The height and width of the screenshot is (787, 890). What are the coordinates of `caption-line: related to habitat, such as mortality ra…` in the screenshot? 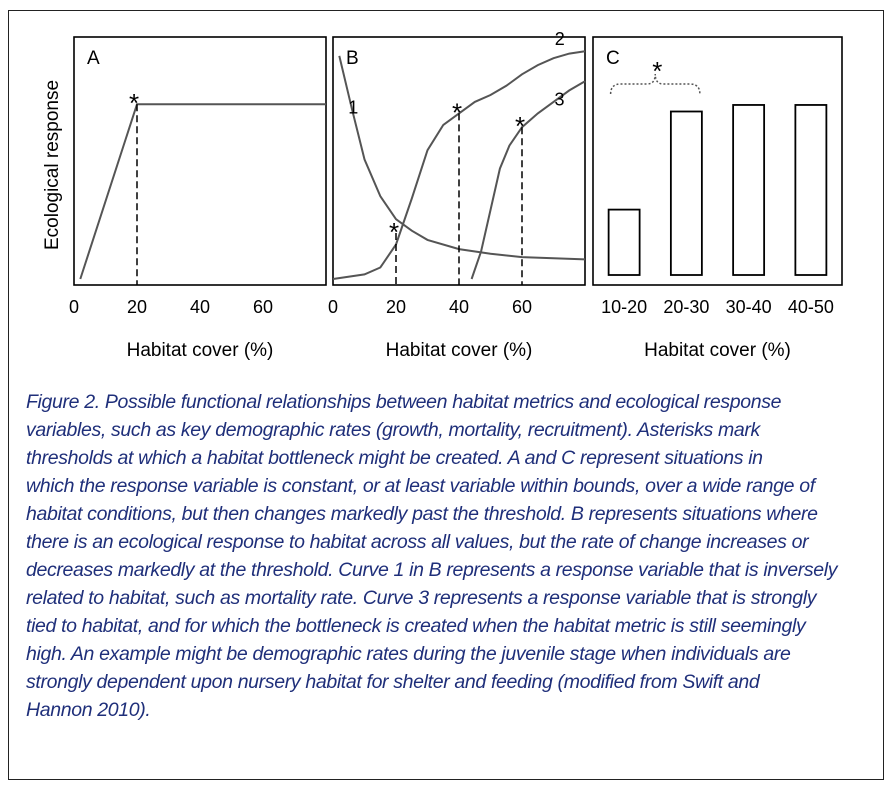 It's located at (421, 598).